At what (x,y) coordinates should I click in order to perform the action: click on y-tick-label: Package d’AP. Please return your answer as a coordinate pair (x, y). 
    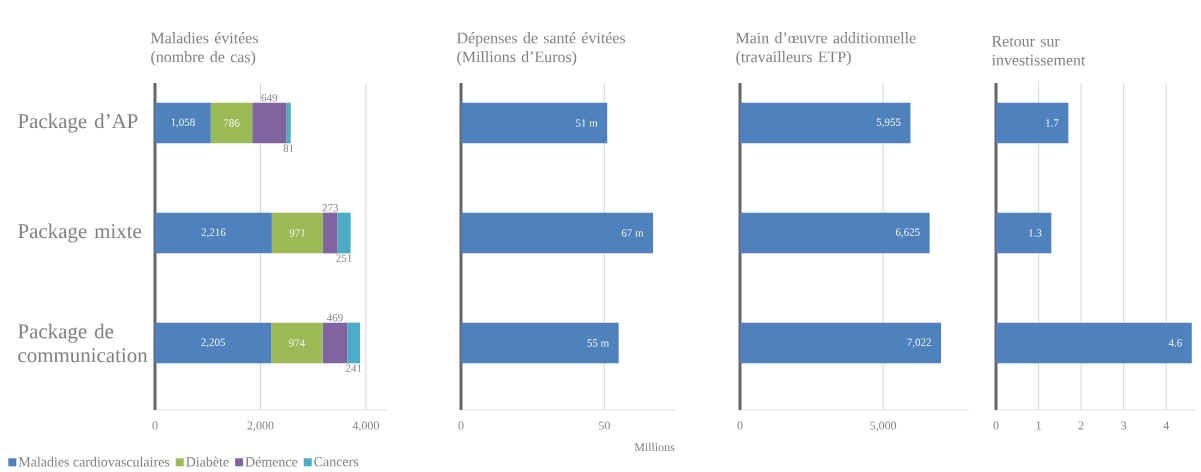
    Looking at the image, I should click on (78, 123).